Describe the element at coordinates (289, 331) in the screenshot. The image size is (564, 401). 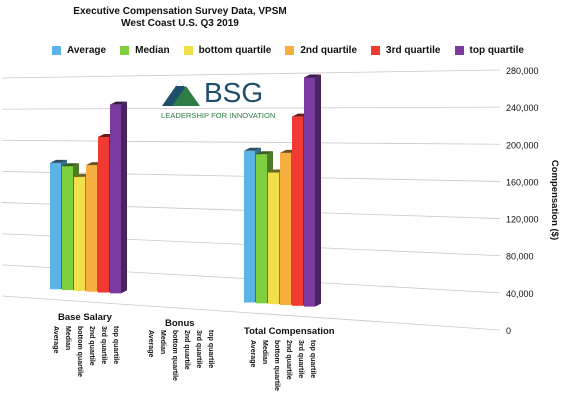
I see `category-label: Total Compensation` at that location.